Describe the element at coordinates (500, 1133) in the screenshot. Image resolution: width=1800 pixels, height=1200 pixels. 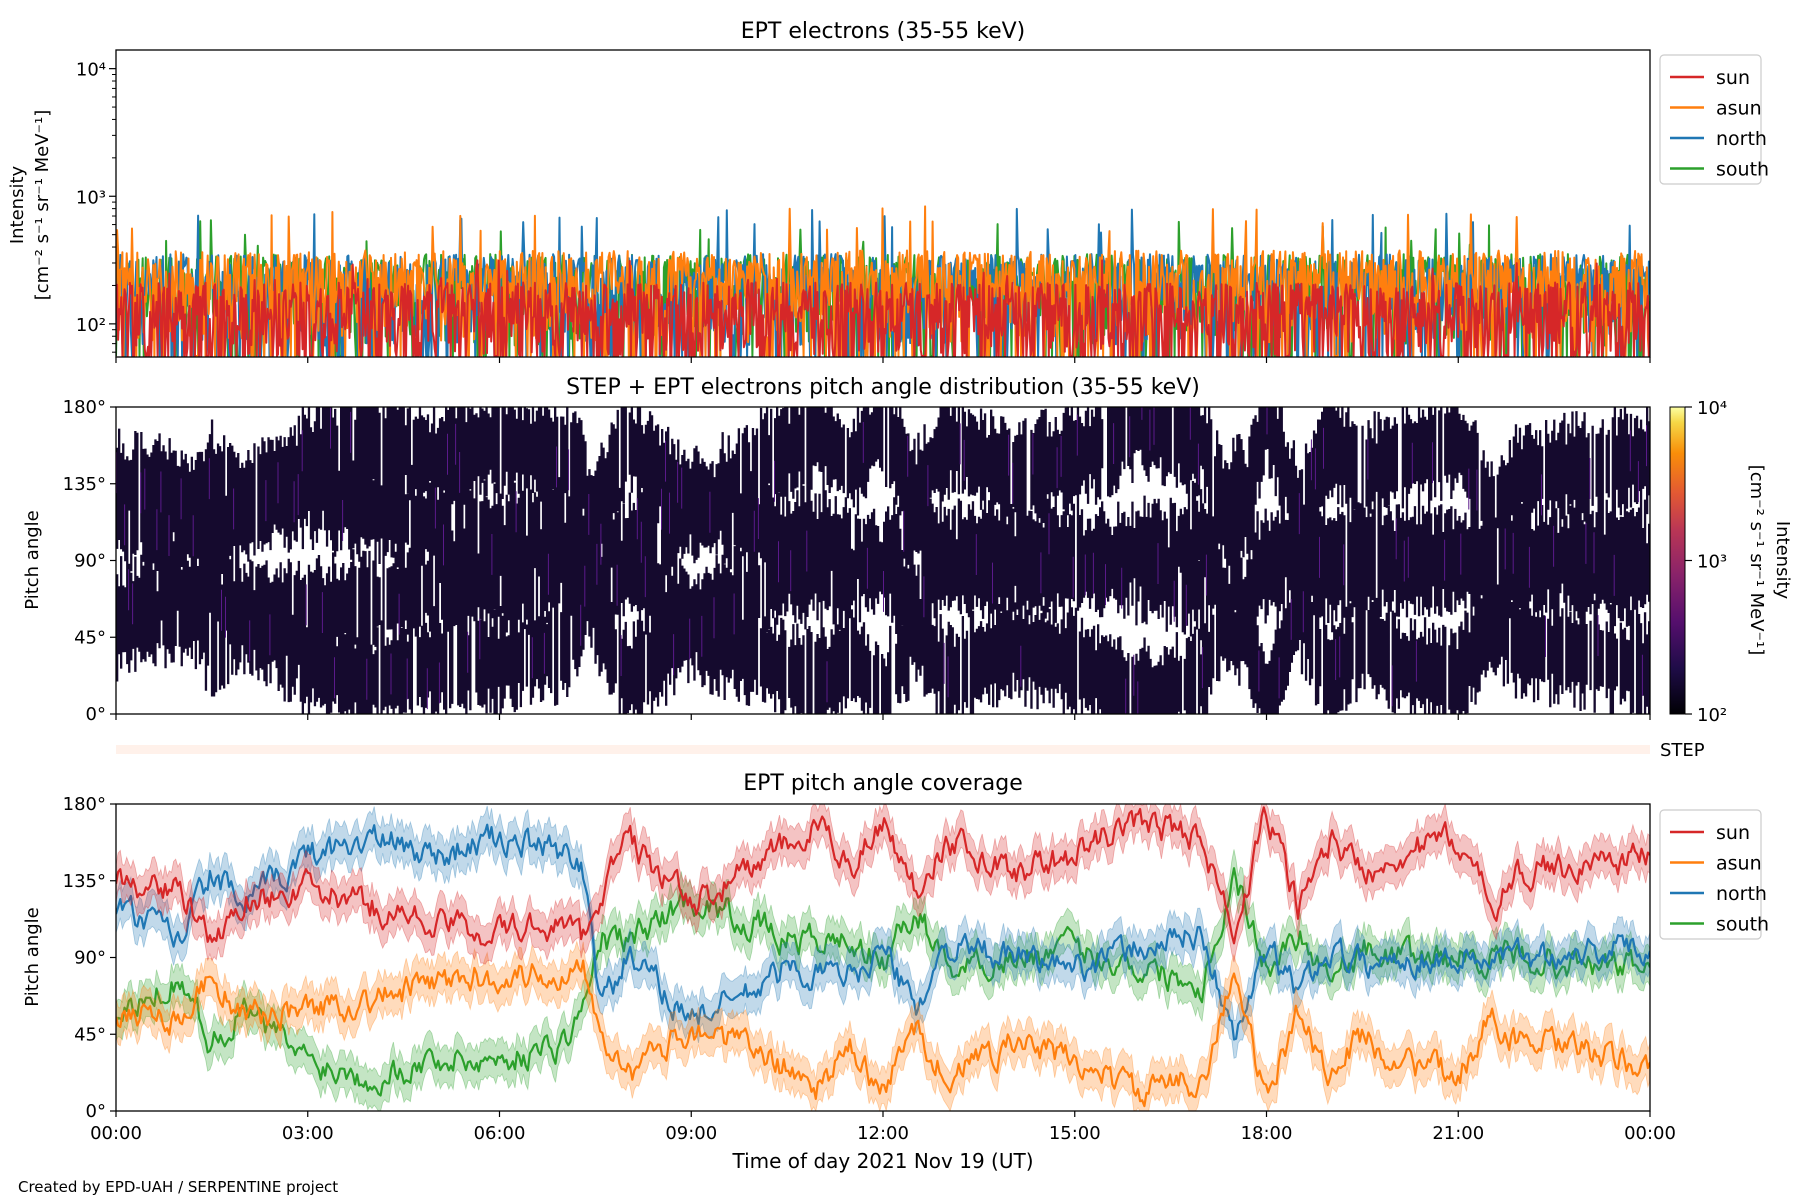
I see `x-tick-label: 06:00` at that location.